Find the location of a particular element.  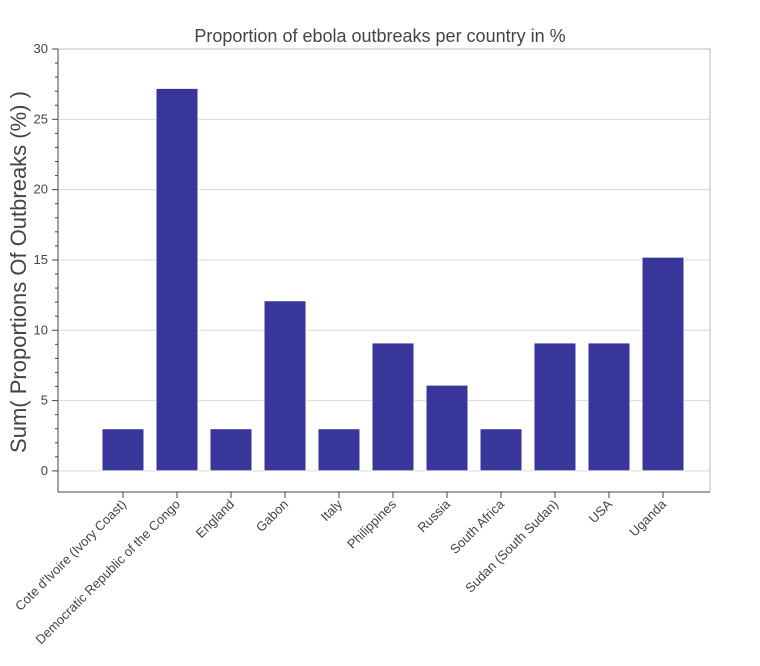

x-tick-label: Italy is located at coordinates (332, 510).